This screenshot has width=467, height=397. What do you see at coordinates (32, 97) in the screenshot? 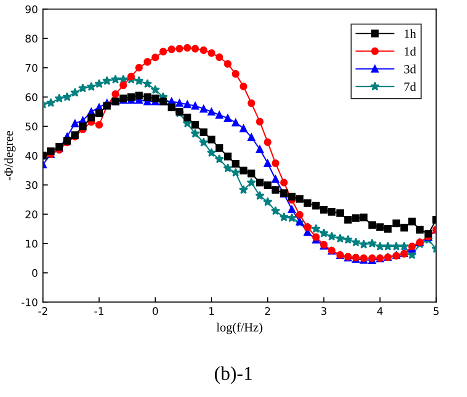
I see `y-tick-label: 60` at bounding box center [32, 97].